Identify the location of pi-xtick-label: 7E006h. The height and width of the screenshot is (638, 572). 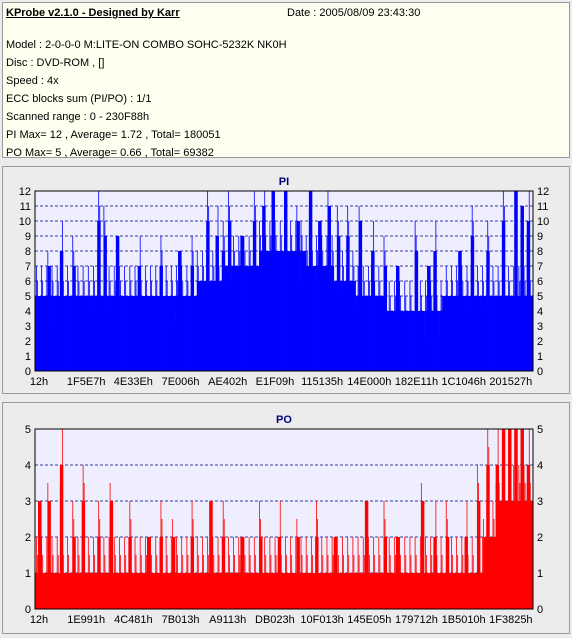
(181, 382).